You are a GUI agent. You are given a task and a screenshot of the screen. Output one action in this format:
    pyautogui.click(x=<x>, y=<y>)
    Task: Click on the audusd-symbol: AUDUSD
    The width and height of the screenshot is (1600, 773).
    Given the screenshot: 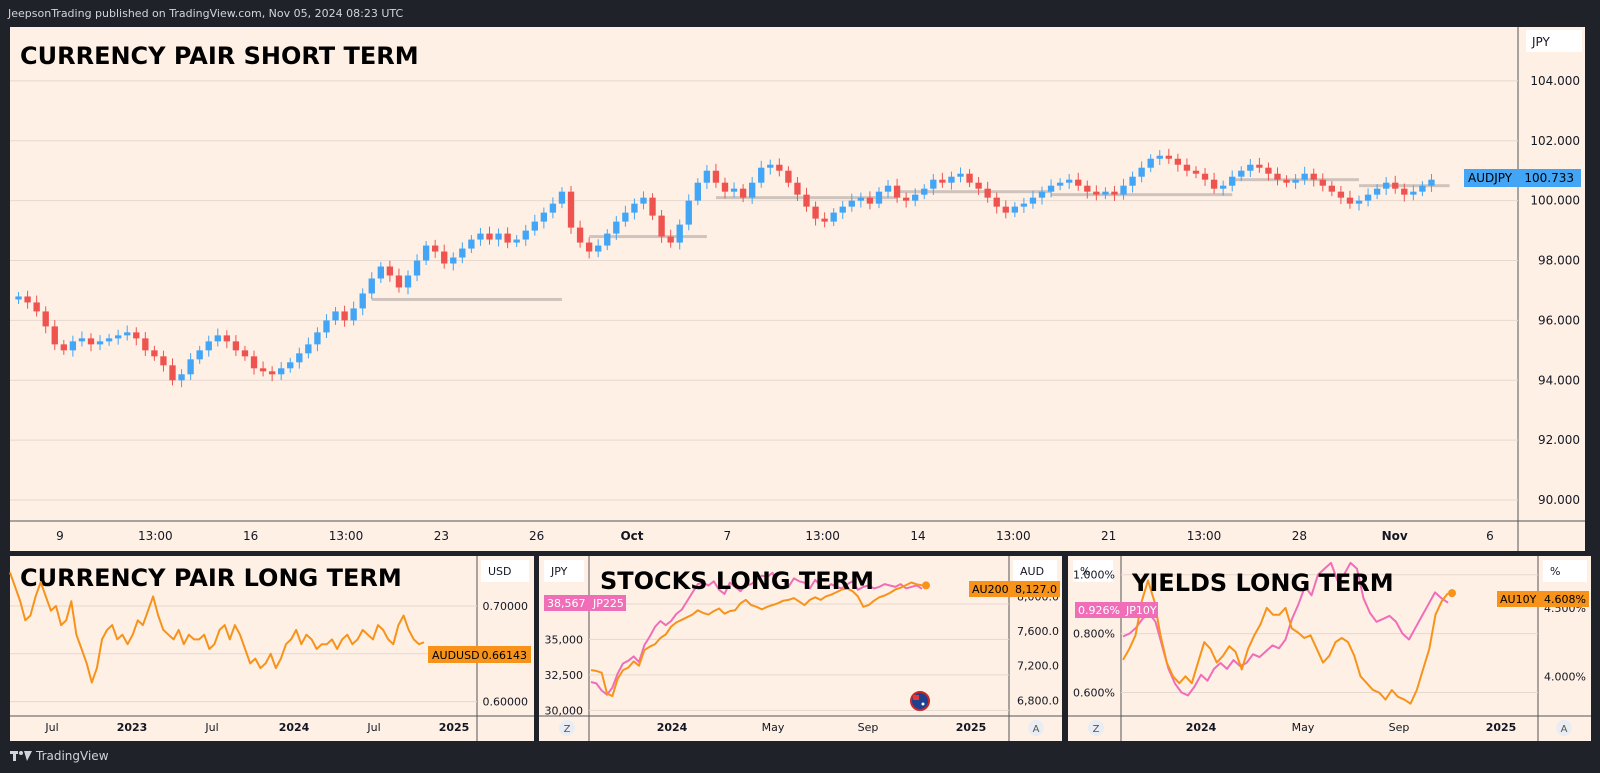 What is the action you would take?
    pyautogui.click(x=456, y=655)
    